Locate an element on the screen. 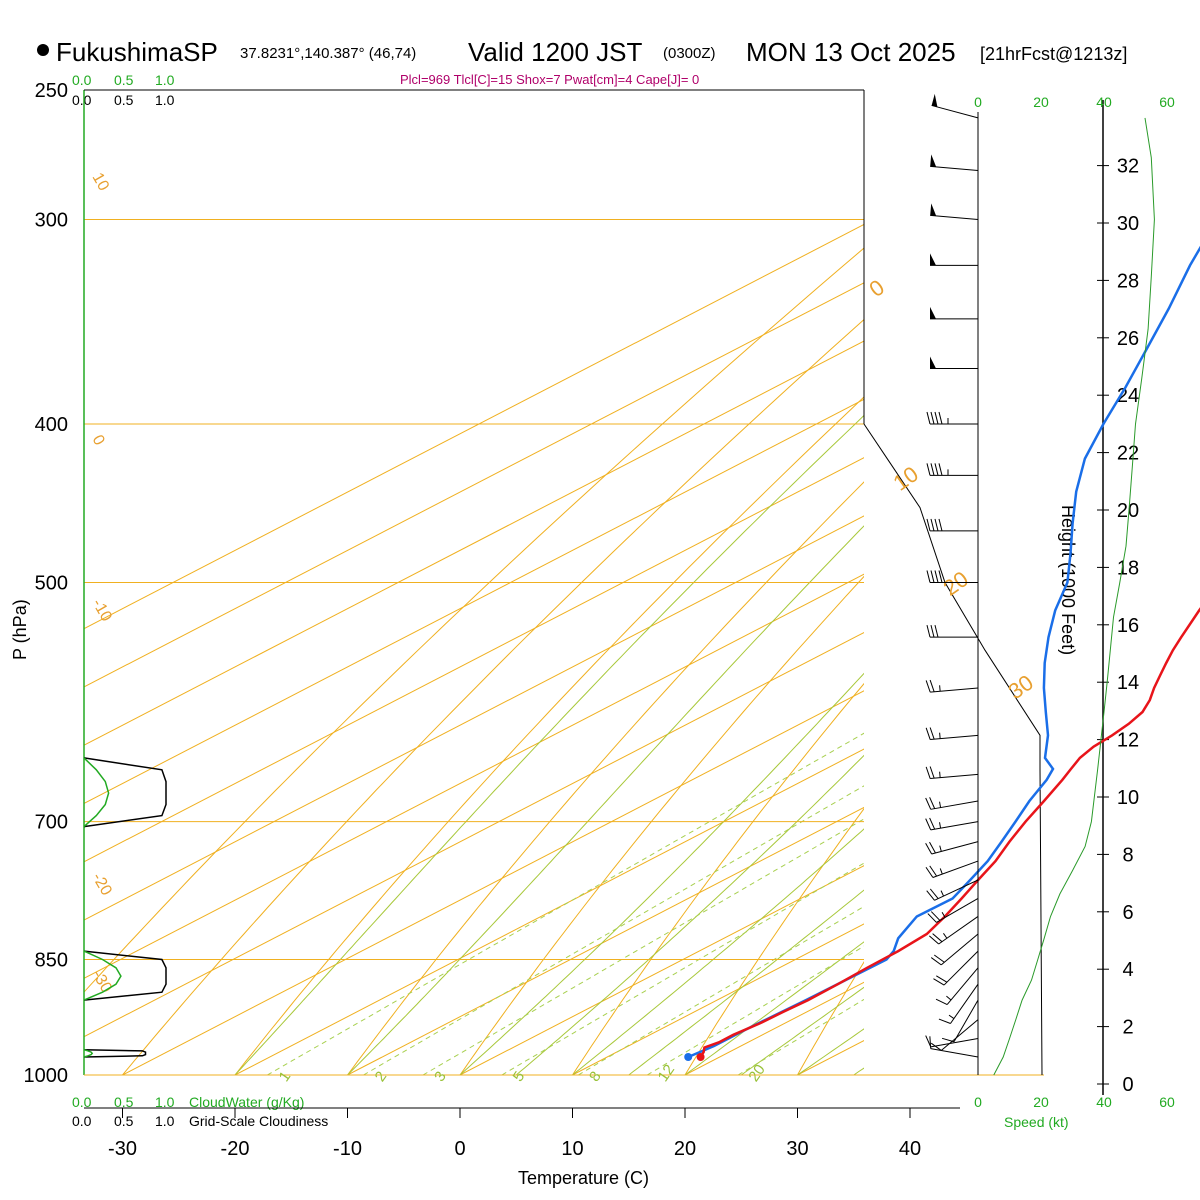  height-tick-label: 0 is located at coordinates (1127, 1085).